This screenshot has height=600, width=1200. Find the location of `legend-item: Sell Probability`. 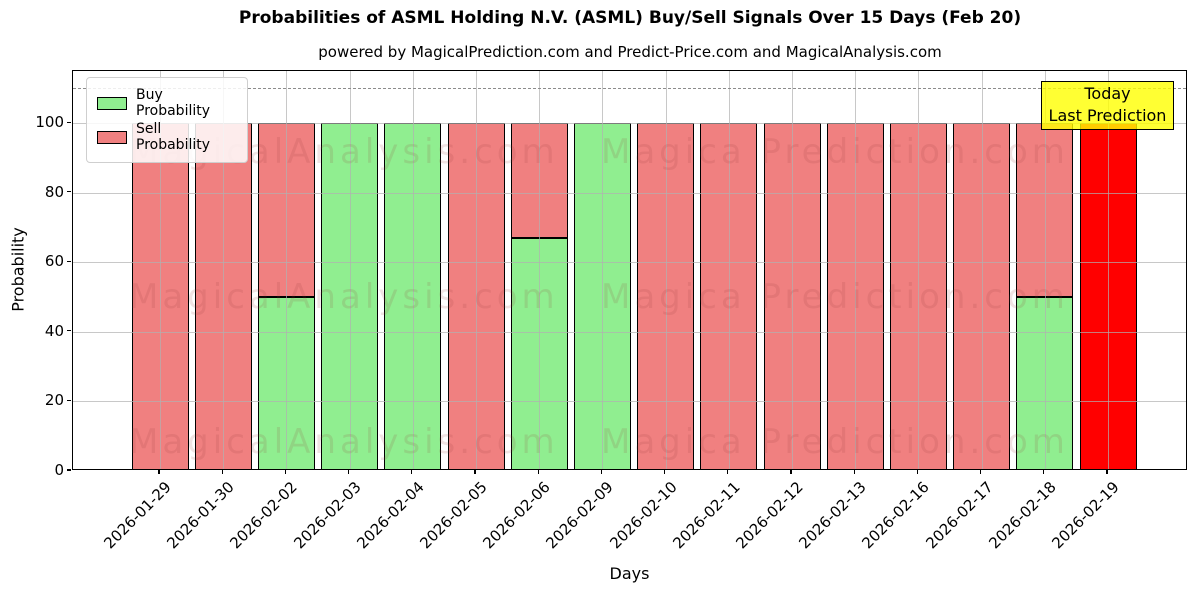

legend-item: Sell Probability is located at coordinates (167, 137).